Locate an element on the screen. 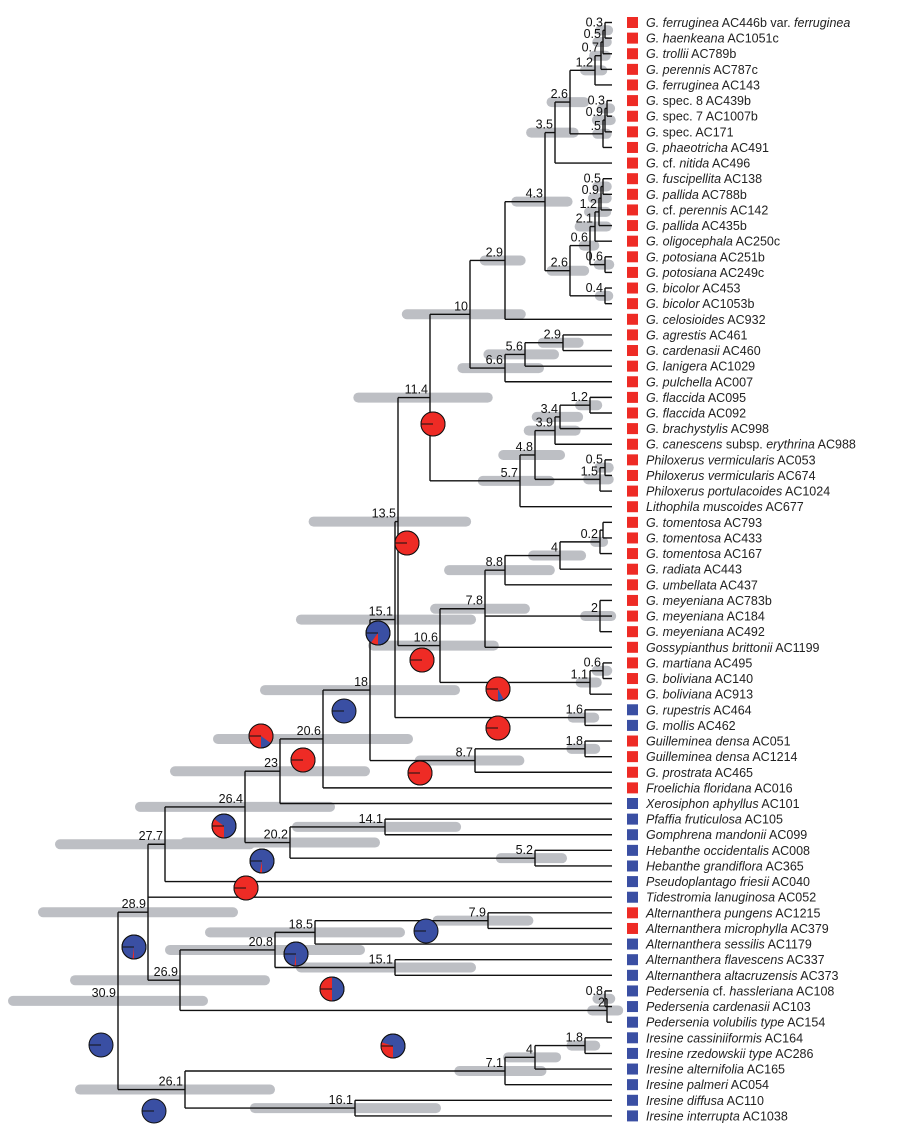  tip-label: G. pallida AC435b is located at coordinates (696, 226).